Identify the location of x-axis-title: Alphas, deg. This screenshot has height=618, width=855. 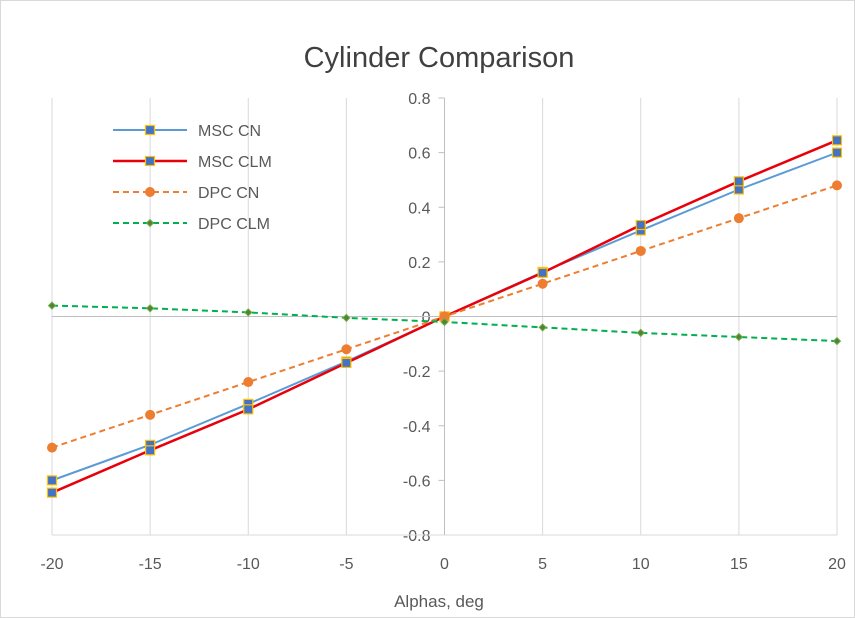
(439, 601).